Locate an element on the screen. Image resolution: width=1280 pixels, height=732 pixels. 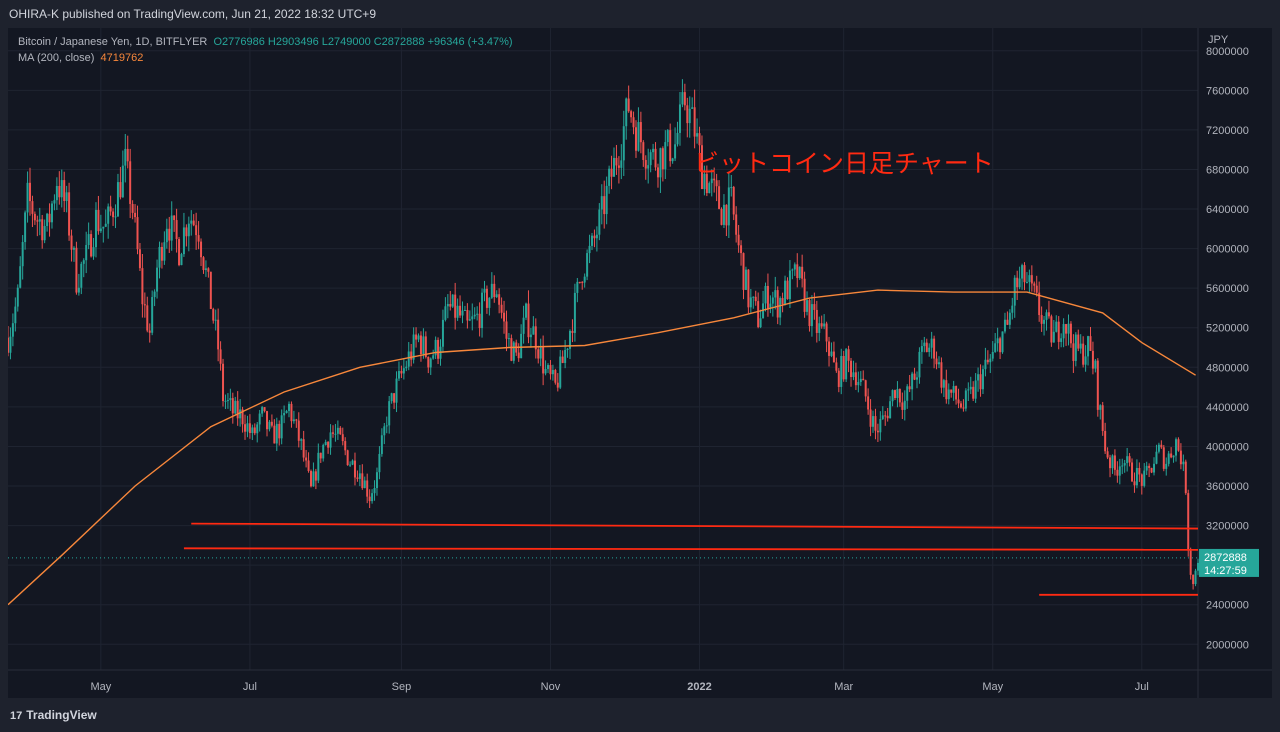
chart-annotation: ビットコイン日足チャート is located at coordinates (844, 163).